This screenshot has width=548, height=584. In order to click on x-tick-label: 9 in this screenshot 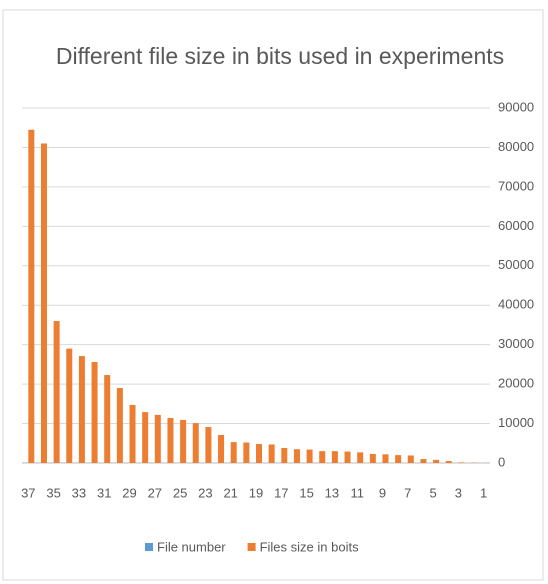, I will do `click(382, 492)`.